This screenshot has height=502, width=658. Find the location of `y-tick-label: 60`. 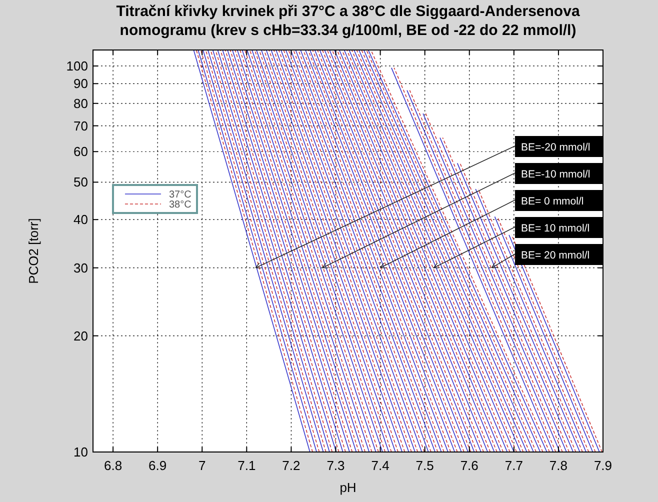

y-tick-label: 60 is located at coordinates (81, 152).